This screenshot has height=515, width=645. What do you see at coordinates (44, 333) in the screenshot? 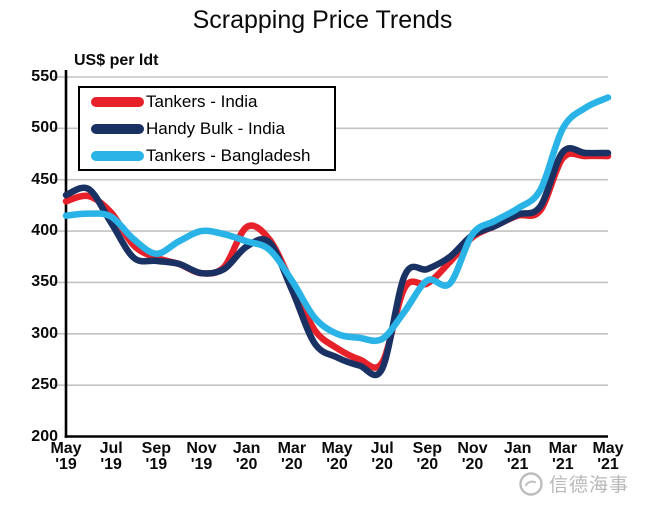
I see `y-tick-label: 300` at bounding box center [44, 333].